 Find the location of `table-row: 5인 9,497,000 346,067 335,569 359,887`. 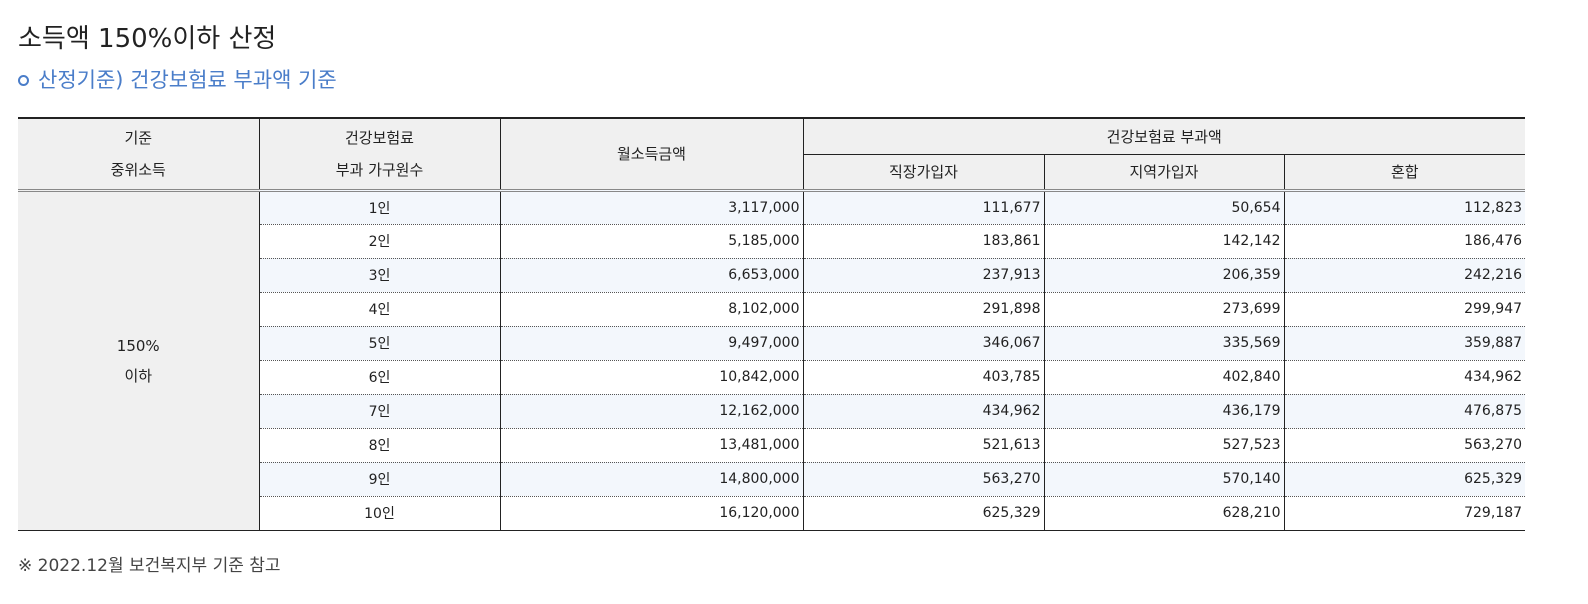

table-row: 5인 9,497,000 346,067 335,569 359,887 is located at coordinates (772, 343).